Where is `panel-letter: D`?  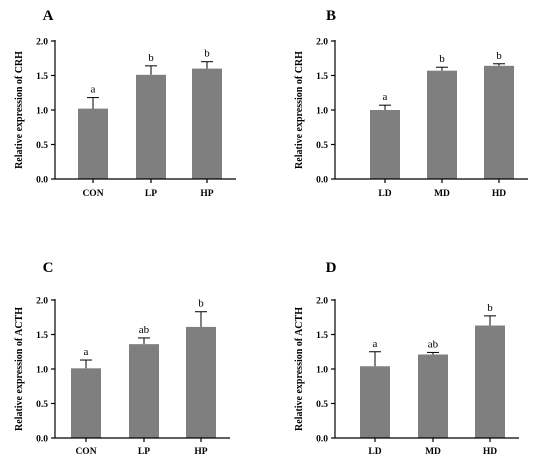 panel-letter: D is located at coordinates (331, 268).